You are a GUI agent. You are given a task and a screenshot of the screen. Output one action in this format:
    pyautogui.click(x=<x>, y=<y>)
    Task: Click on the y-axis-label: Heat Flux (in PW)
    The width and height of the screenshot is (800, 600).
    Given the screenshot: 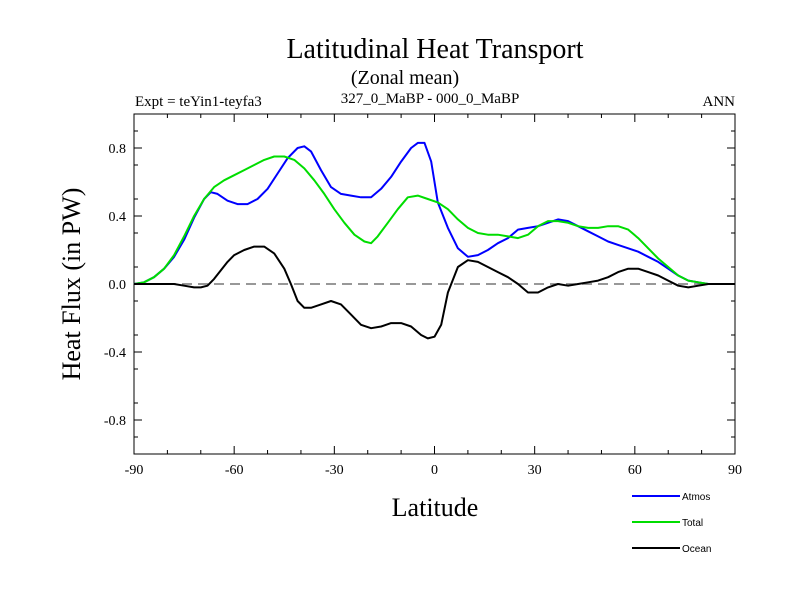 What is the action you would take?
    pyautogui.click(x=71, y=284)
    